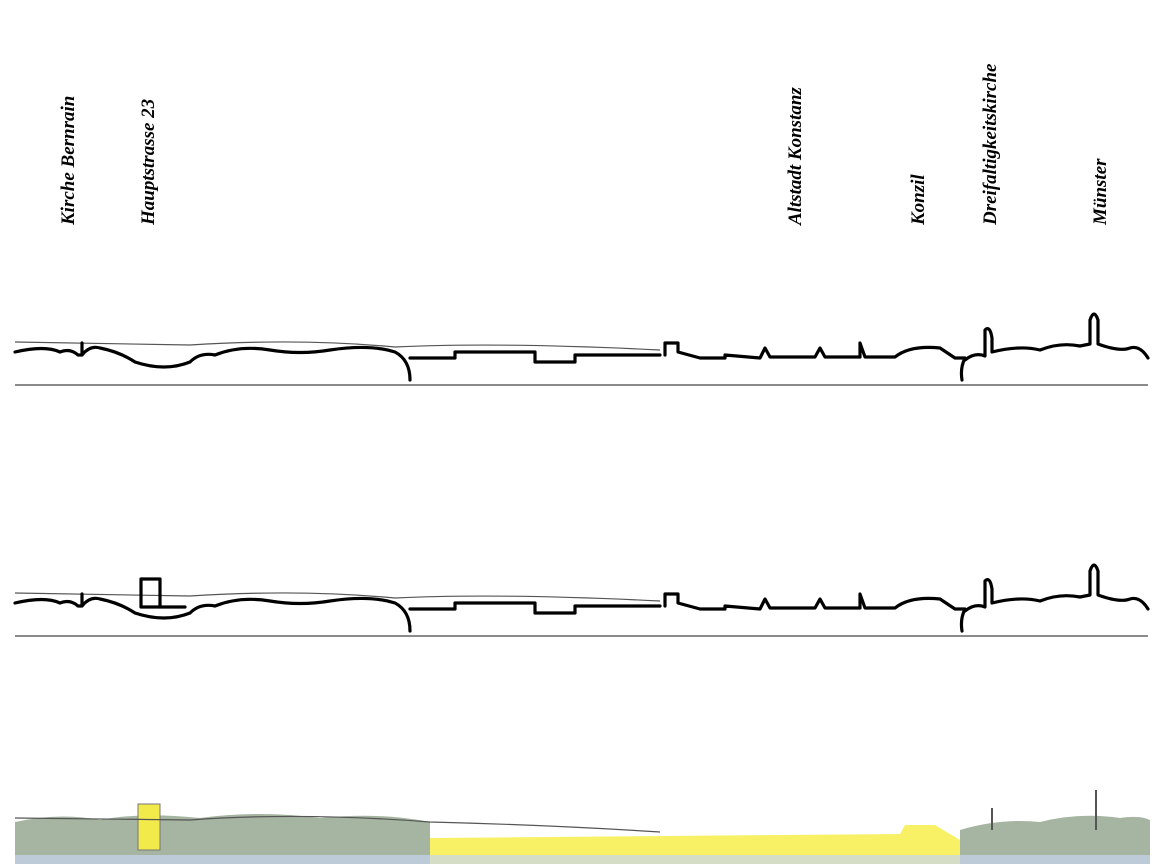 The image size is (1152, 864). What do you see at coordinates (581, 349) in the screenshot?
I see `skyline-existing` at bounding box center [581, 349].